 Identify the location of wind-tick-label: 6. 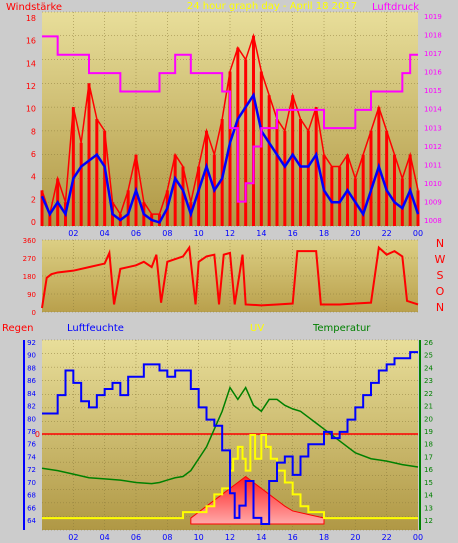
(33, 154).